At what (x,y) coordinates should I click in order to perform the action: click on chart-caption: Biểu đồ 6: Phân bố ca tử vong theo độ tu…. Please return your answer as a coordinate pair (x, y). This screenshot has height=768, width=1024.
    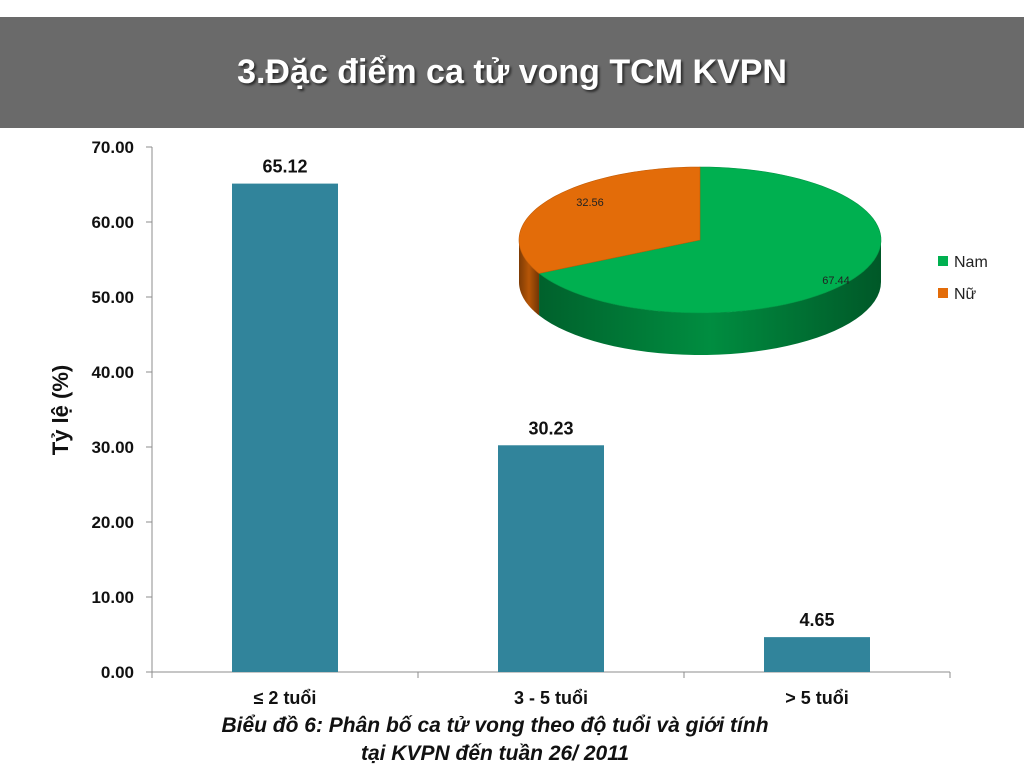
    Looking at the image, I should click on (495, 740).